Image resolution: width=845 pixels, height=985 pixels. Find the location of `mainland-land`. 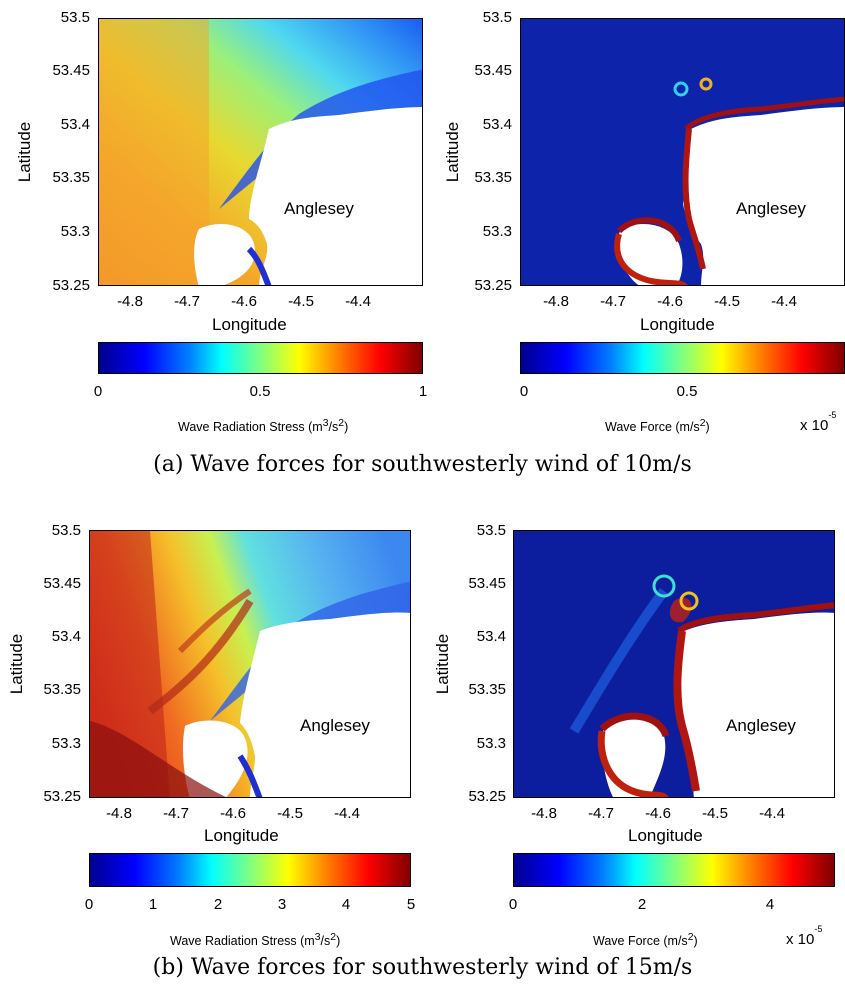

mainland-land is located at coordinates (224, 254).